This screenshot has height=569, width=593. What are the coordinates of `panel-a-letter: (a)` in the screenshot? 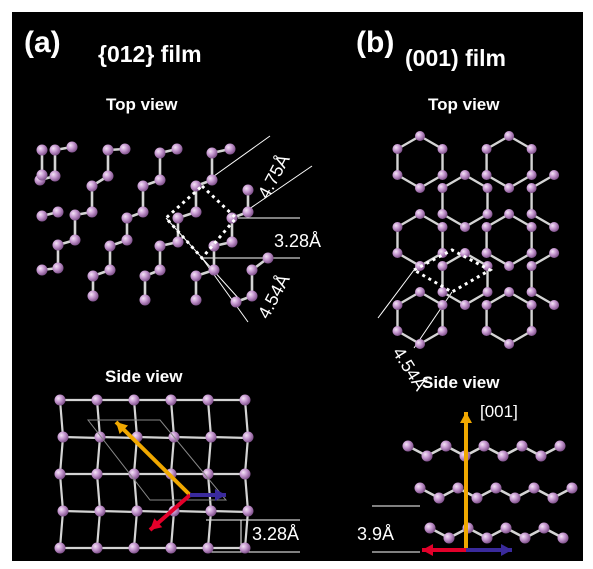 It's located at (42, 42).